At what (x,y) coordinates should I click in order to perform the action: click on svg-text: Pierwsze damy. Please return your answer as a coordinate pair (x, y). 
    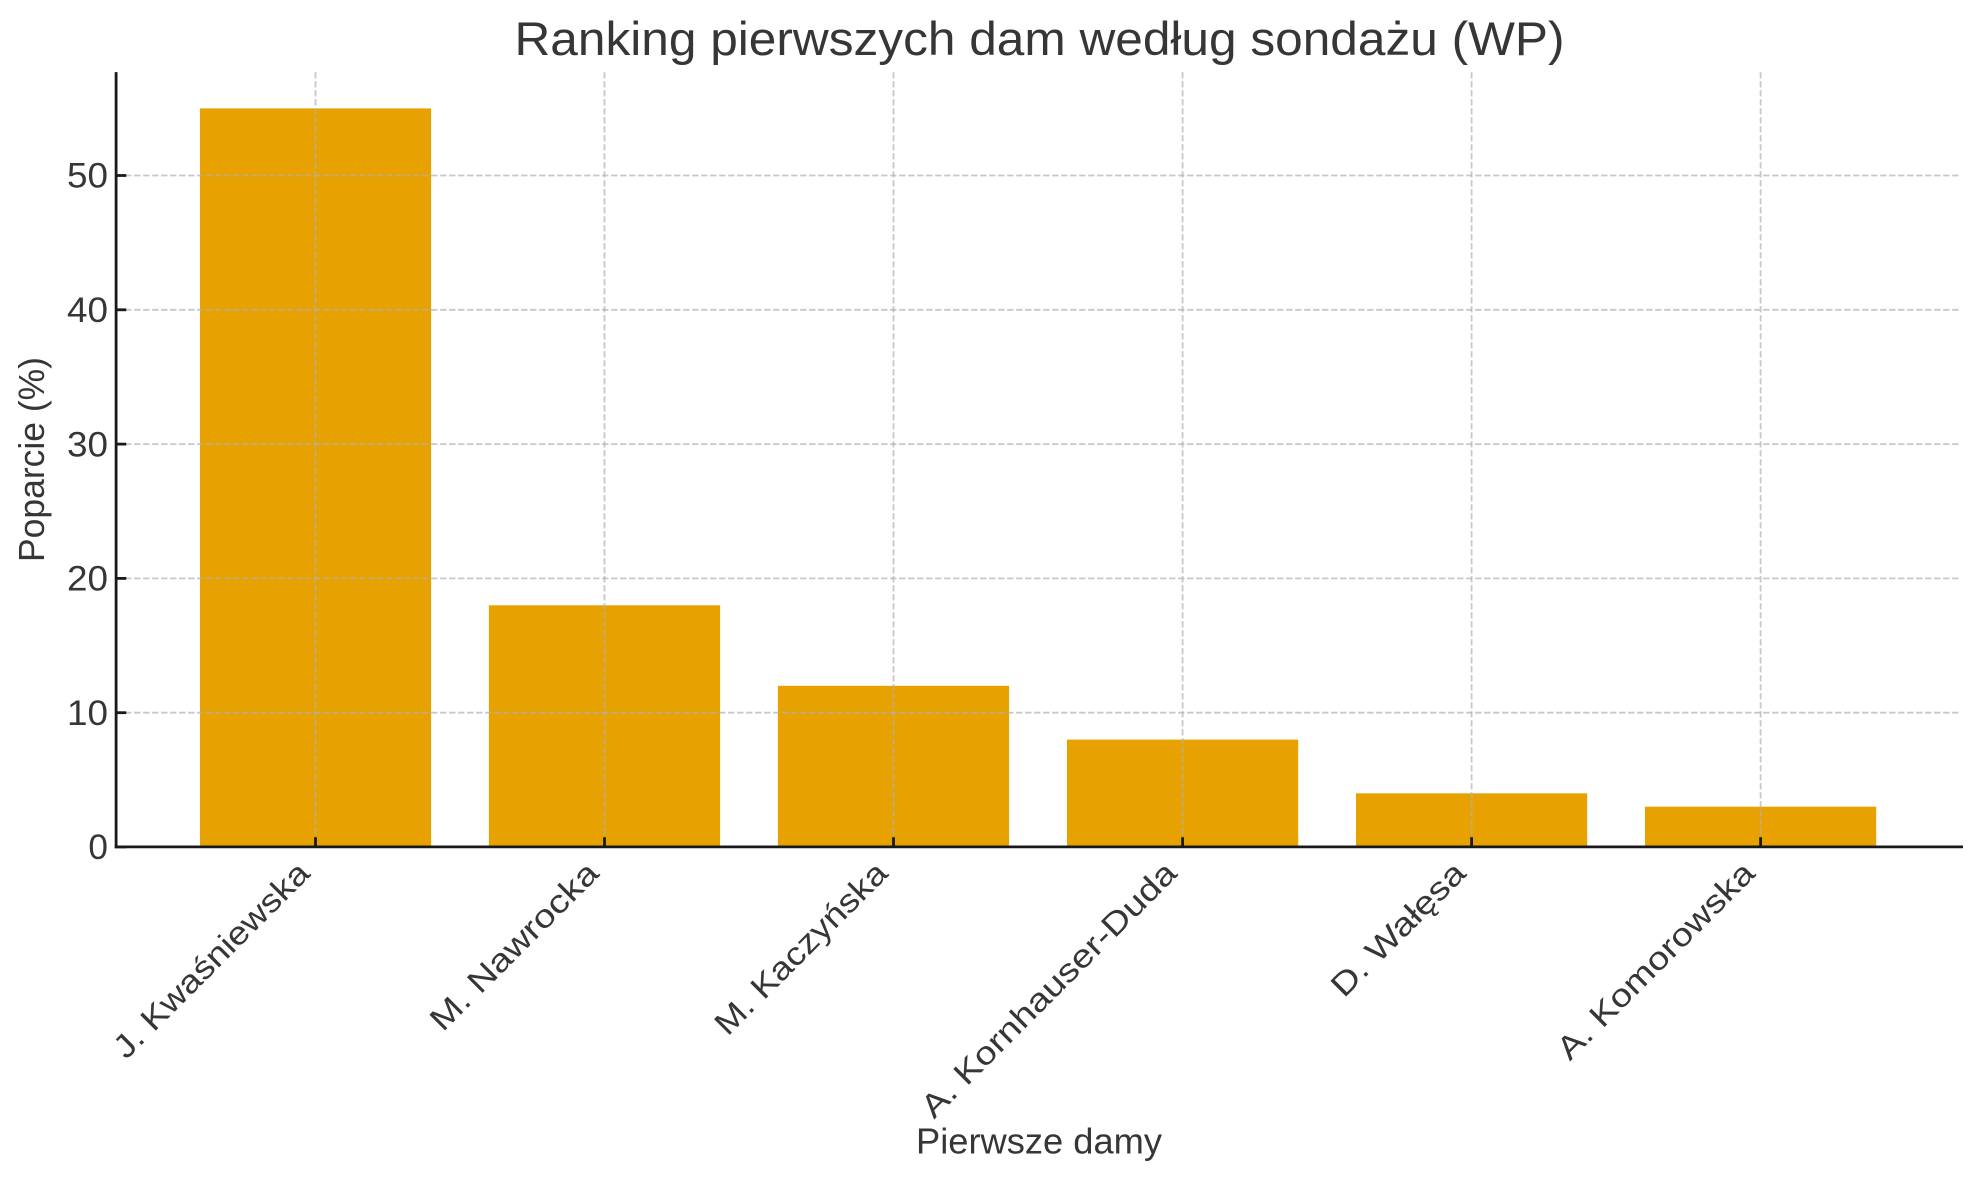
    Looking at the image, I should click on (1039, 1141).